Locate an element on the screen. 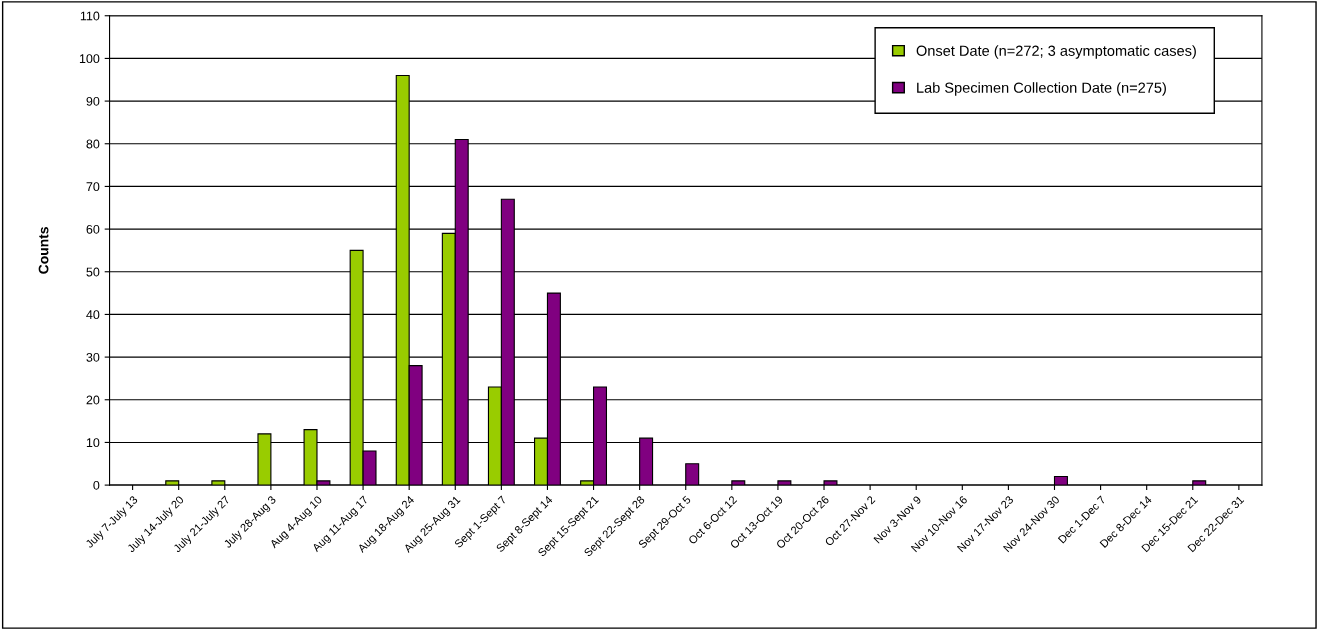  y-tick-label: 30 is located at coordinates (93, 357).